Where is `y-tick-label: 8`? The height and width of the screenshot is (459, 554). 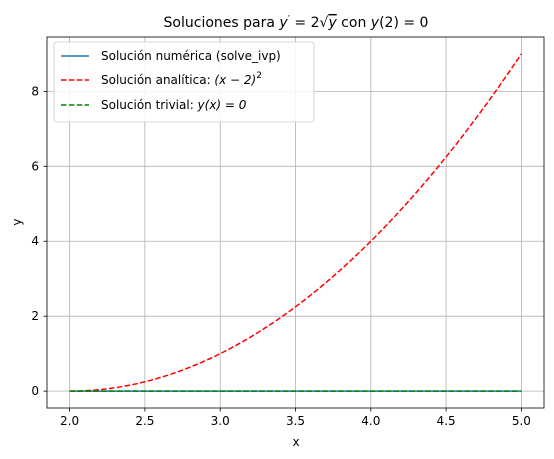 y-tick-label: 8 is located at coordinates (35, 91).